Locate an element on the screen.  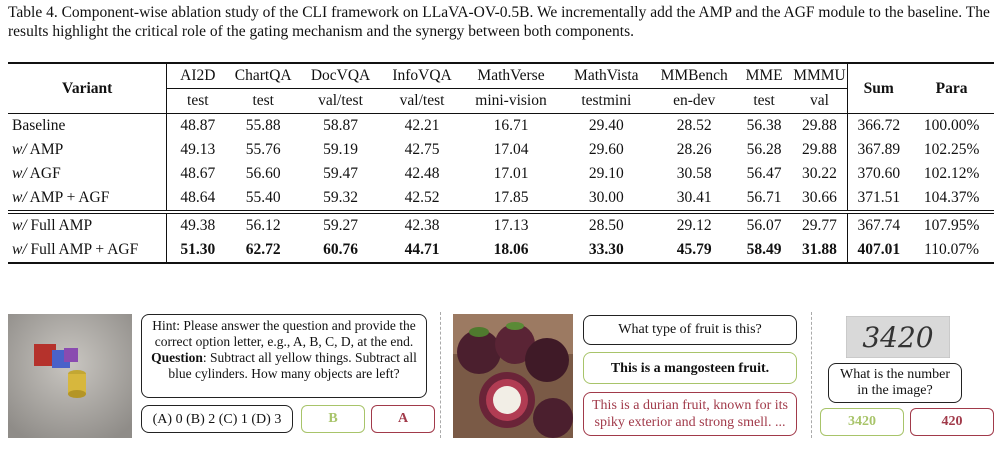
score-cell: 59.19 is located at coordinates (340, 149).